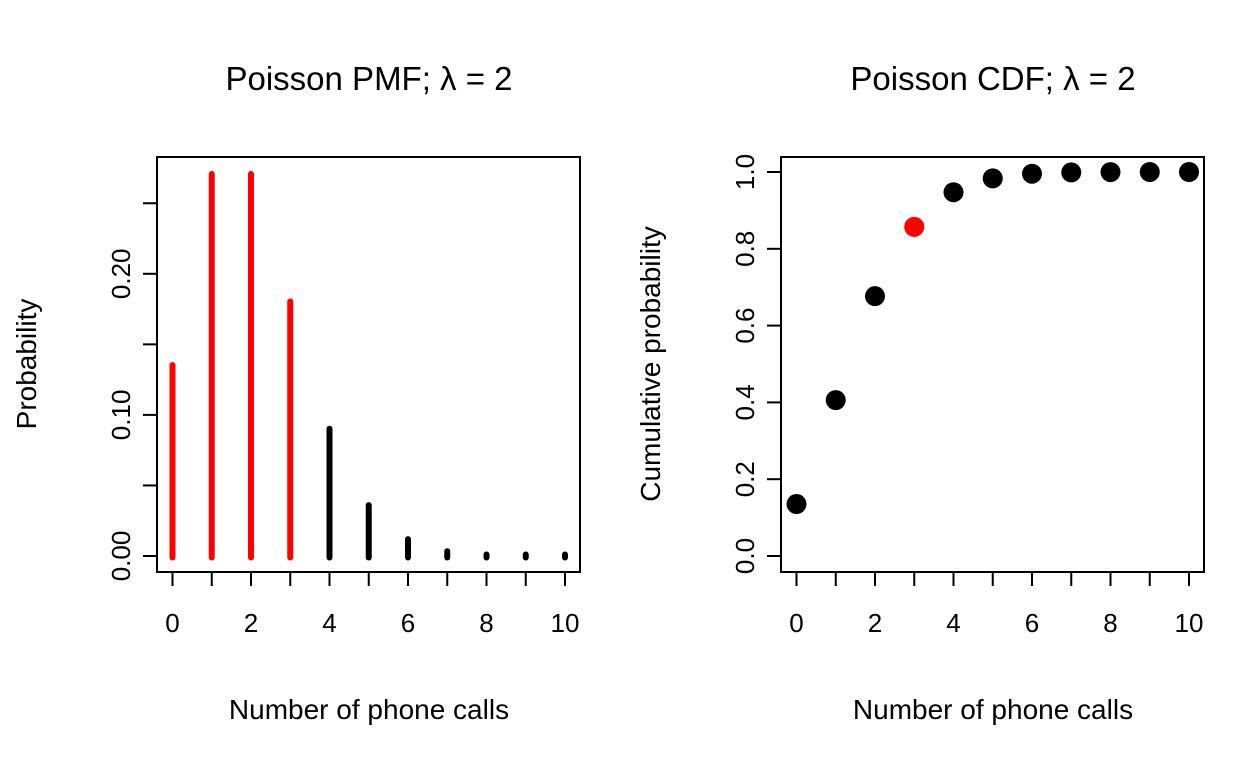 Image resolution: width=1248 pixels, height=768 pixels. What do you see at coordinates (121, 415) in the screenshot?
I see `pmf-y-tick-label: 0.10` at bounding box center [121, 415].